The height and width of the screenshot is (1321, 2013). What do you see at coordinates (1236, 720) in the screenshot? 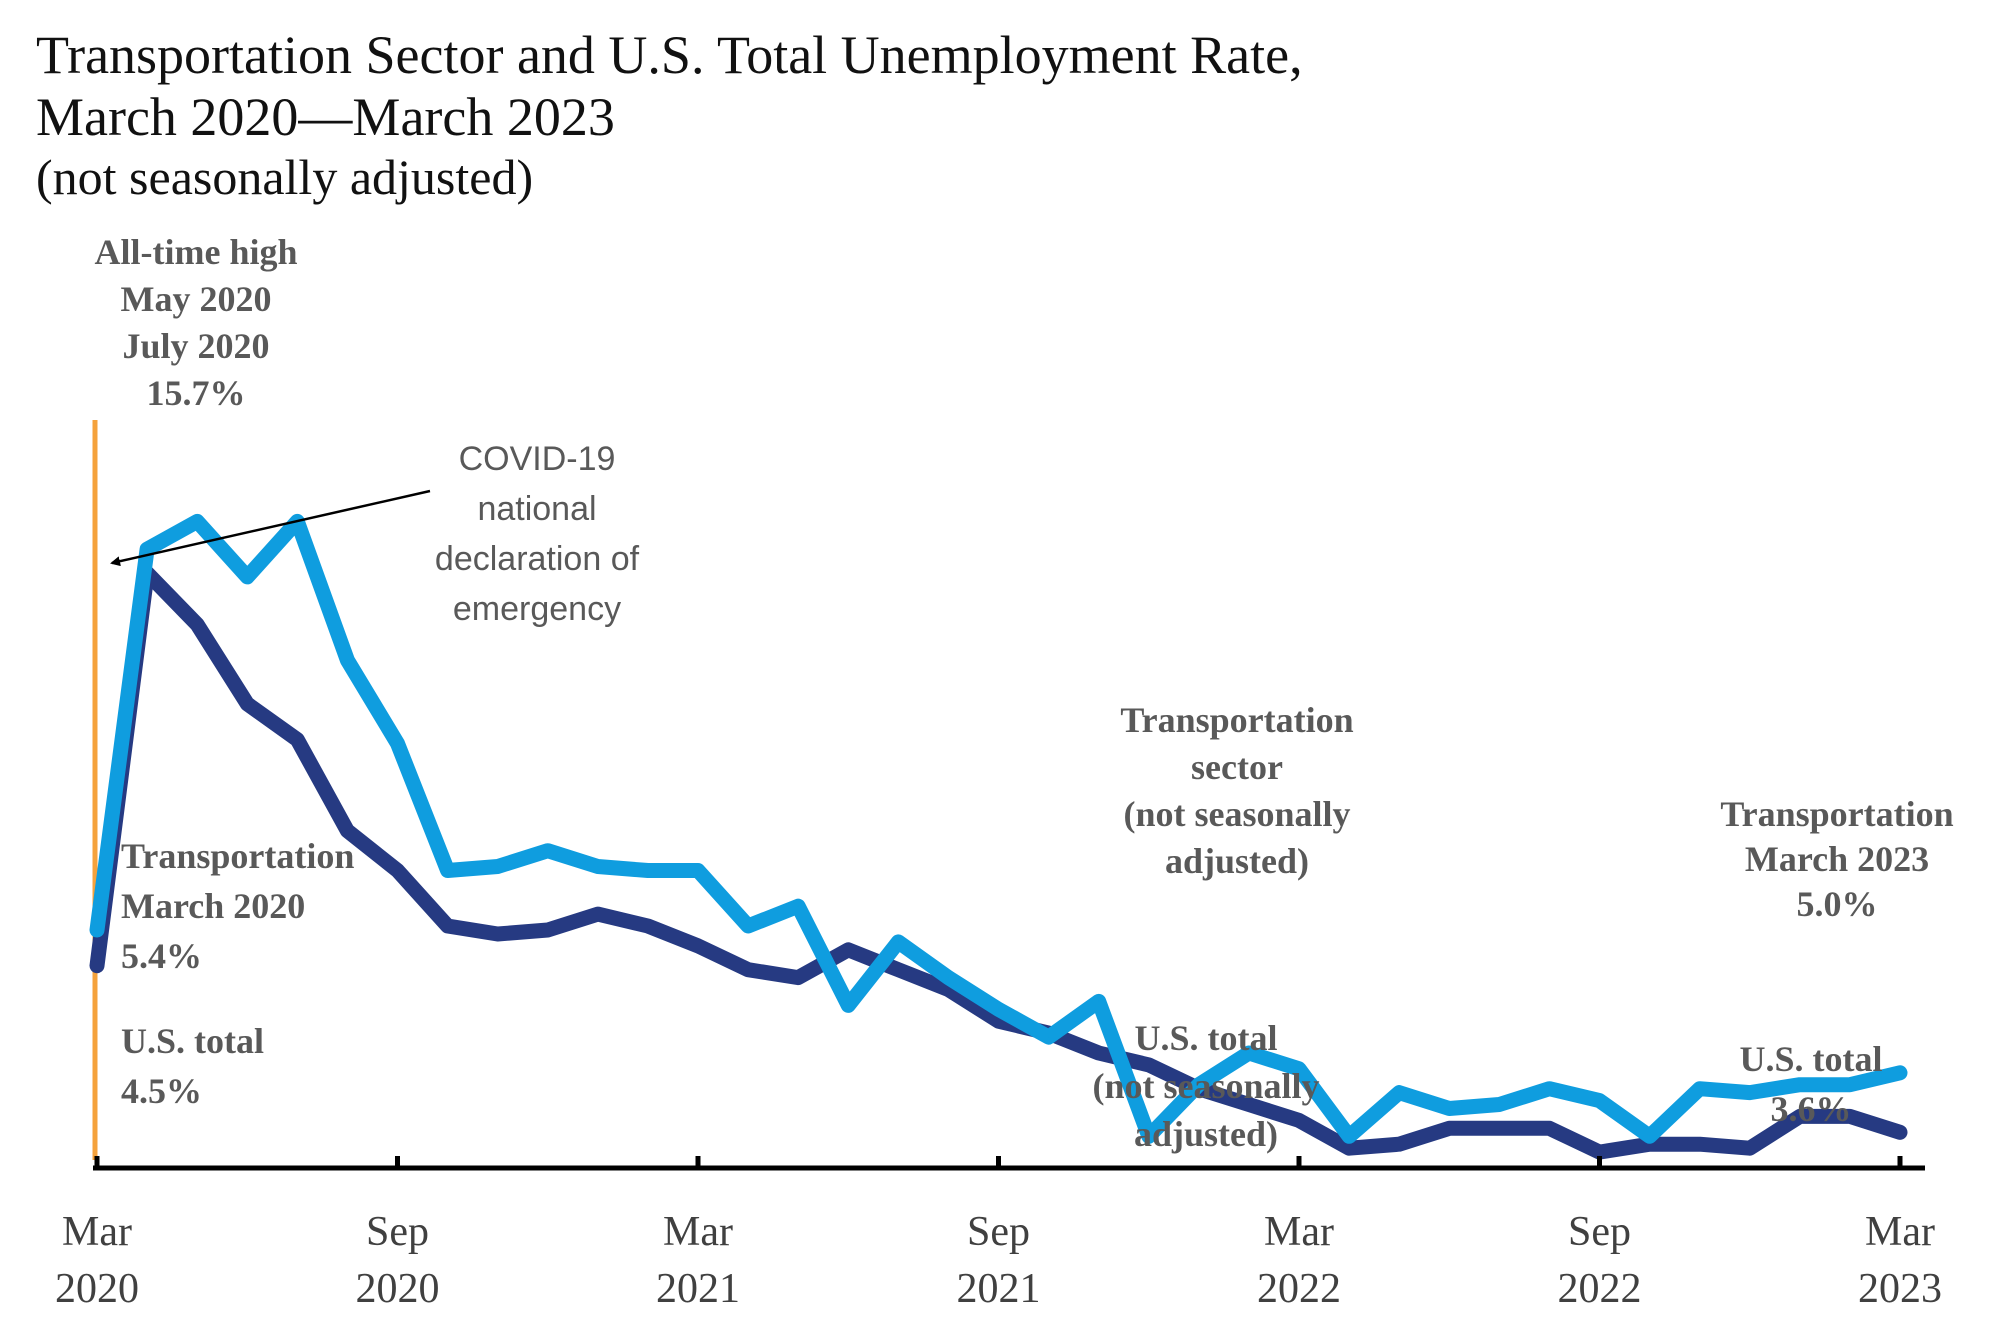
I see `annotation-transportation-series-line: Transportation` at bounding box center [1236, 720].